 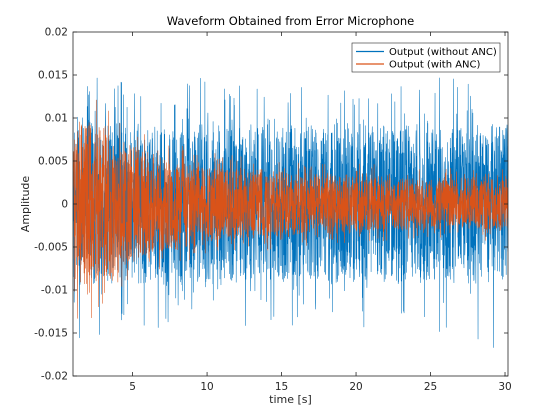 What do you see at coordinates (56, 33) in the screenshot?
I see `y-tick-label: 0.02` at bounding box center [56, 33].